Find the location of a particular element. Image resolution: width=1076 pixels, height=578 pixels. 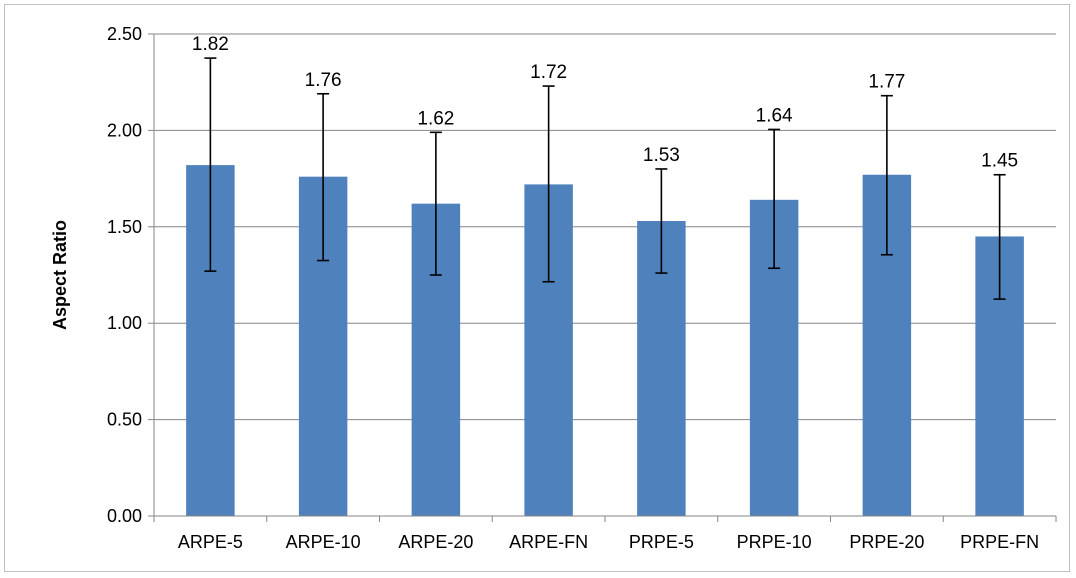

data-label: 1.77 is located at coordinates (886, 82).